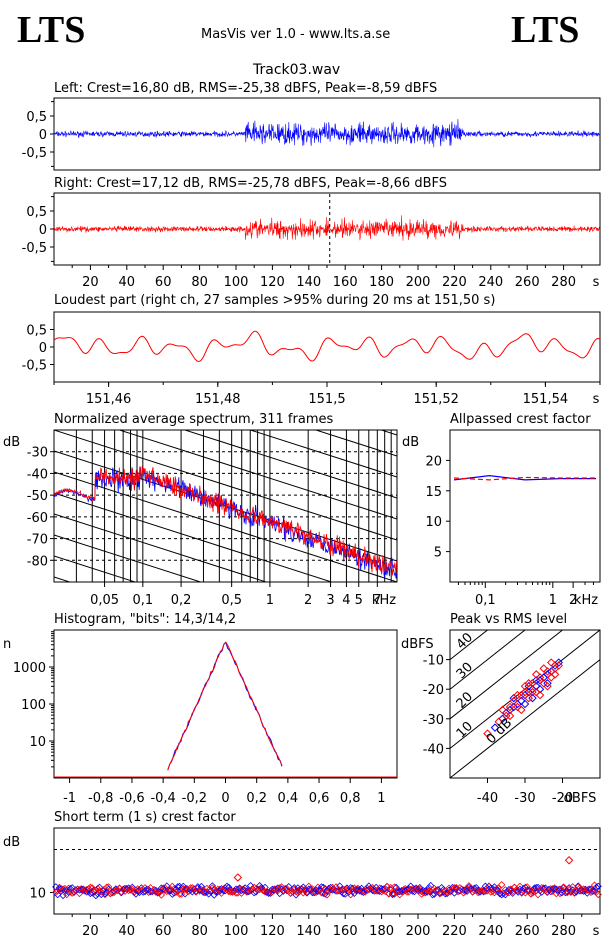  I want to click on right-xtick-label-8: 180, so click(381, 282).